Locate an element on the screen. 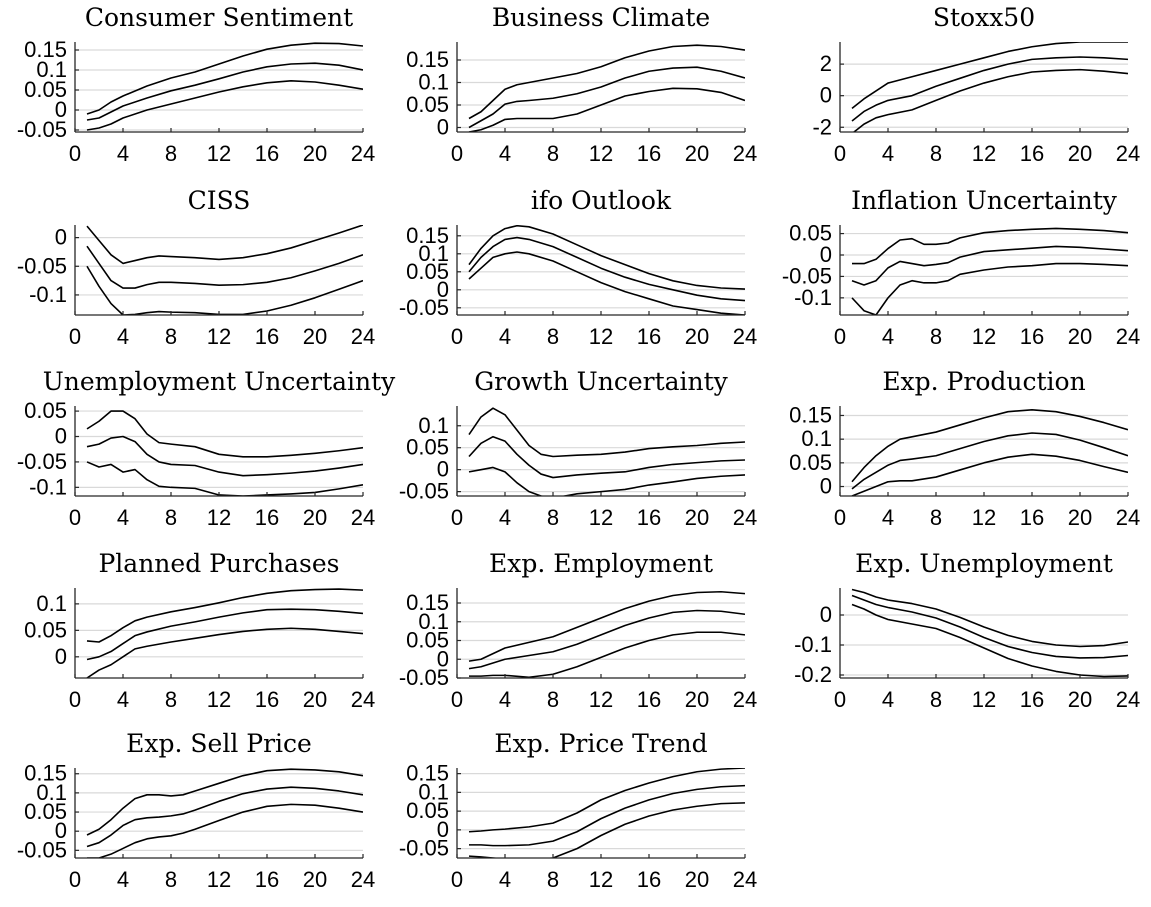 The width and height of the screenshot is (1151, 907). panel-title: Exp. Unemployment is located at coordinates (984, 563).